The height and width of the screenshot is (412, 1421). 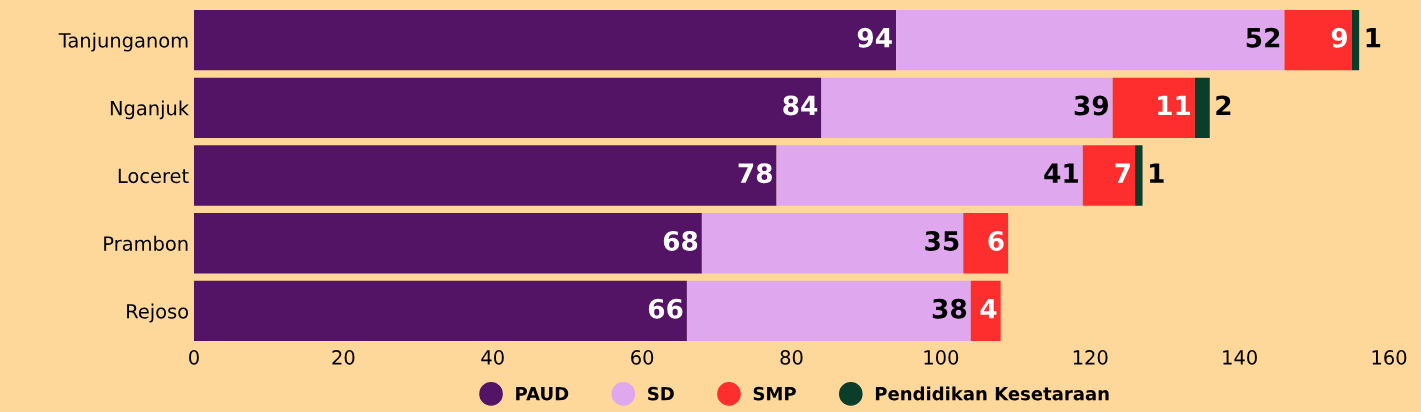 I want to click on x-tick-label: 60, so click(x=642, y=357).